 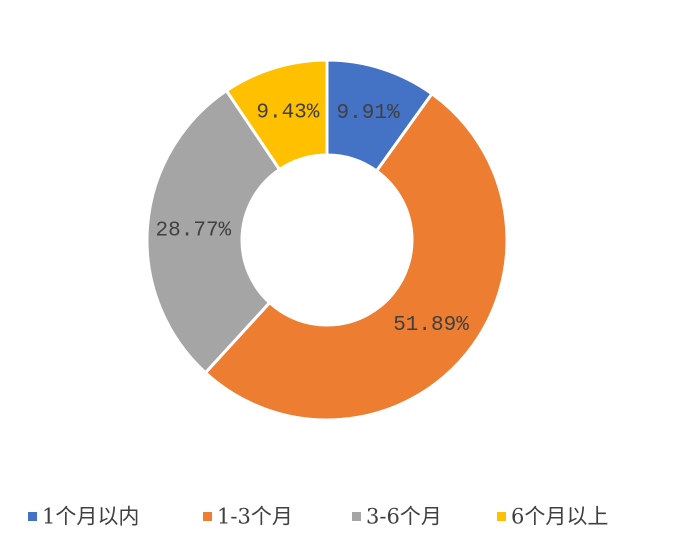 What do you see at coordinates (194, 231) in the screenshot?
I see `value-label: 28.77%` at bounding box center [194, 231].